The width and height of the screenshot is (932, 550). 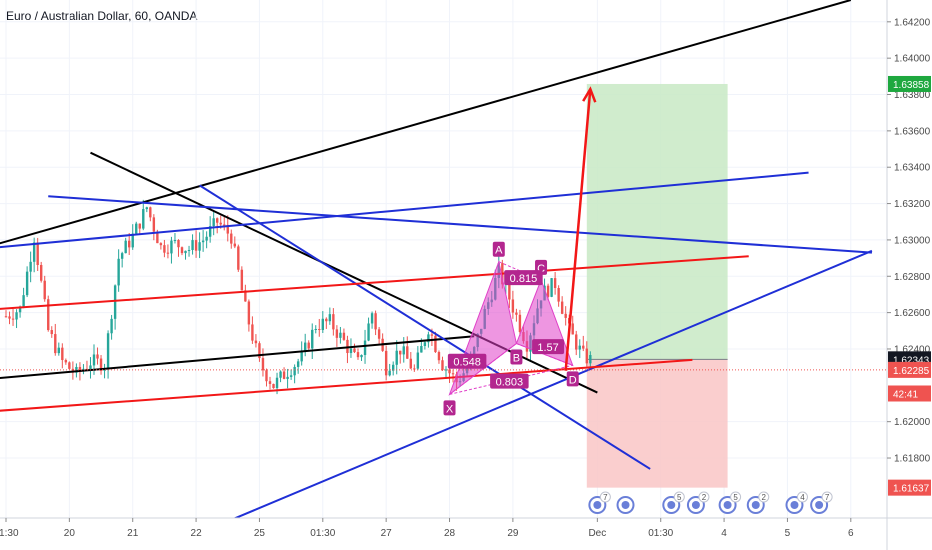 What do you see at coordinates (912, 240) in the screenshot?
I see `price-tick-label: 1.63000` at bounding box center [912, 240].